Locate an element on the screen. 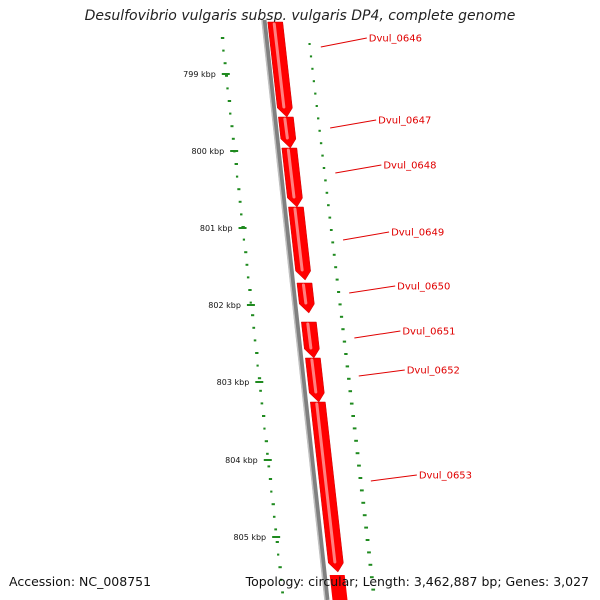 This screenshot has width=600, height=600. gene-label-Dvul_0648: Dvul_0648 is located at coordinates (409, 166).